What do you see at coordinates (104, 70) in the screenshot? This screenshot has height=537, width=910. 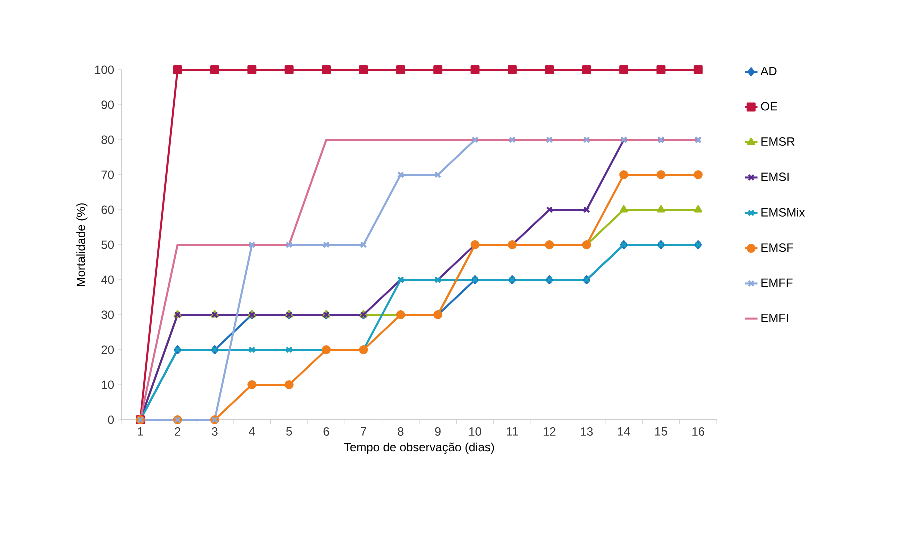 I see `y-tick-label: 100` at bounding box center [104, 70].